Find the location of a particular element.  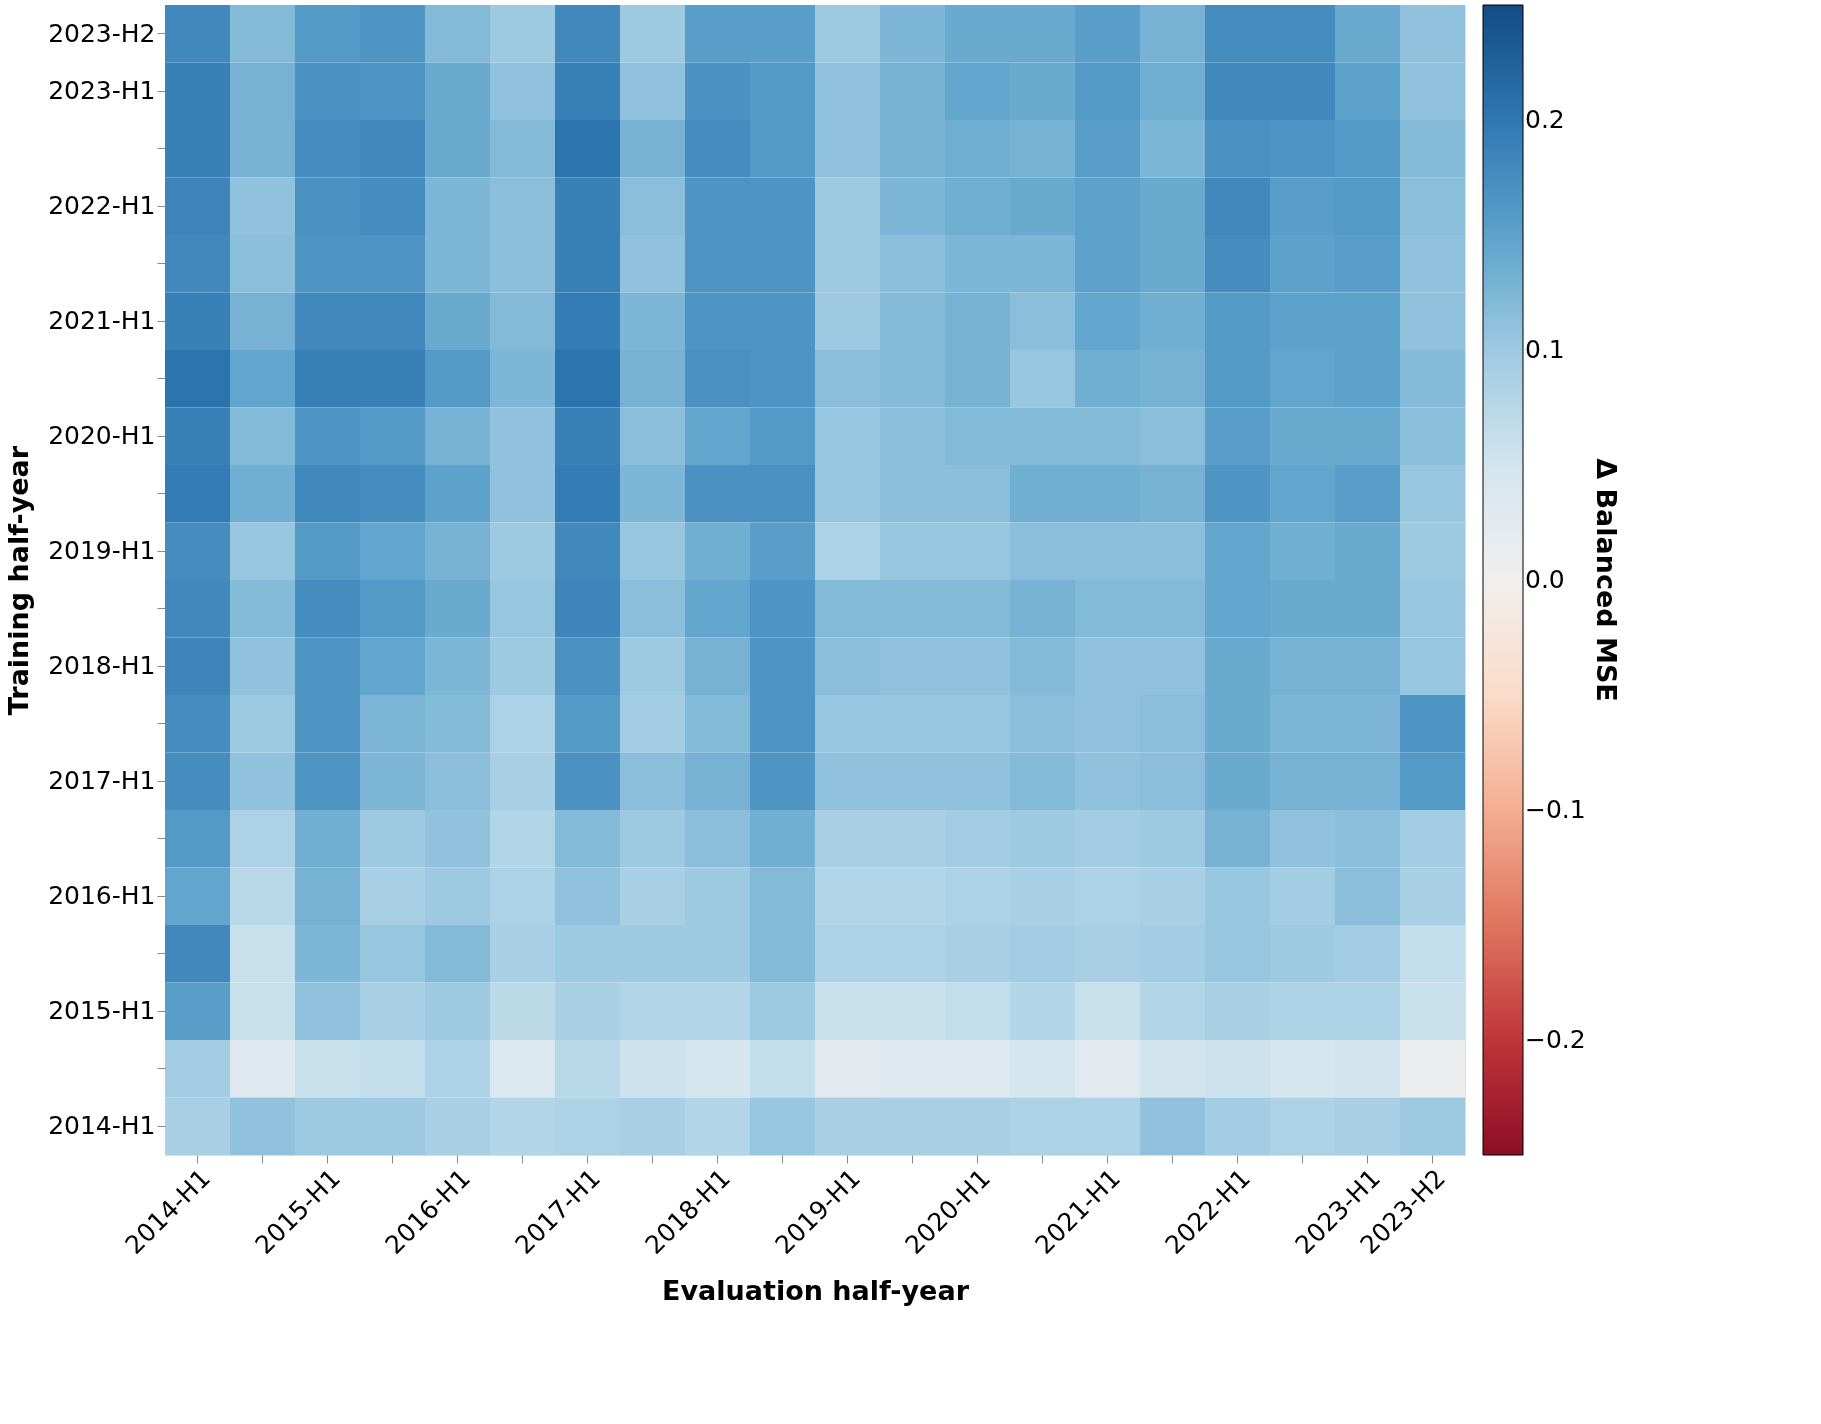

x-axis-title: Evaluation half-year is located at coordinates (816, 1291).